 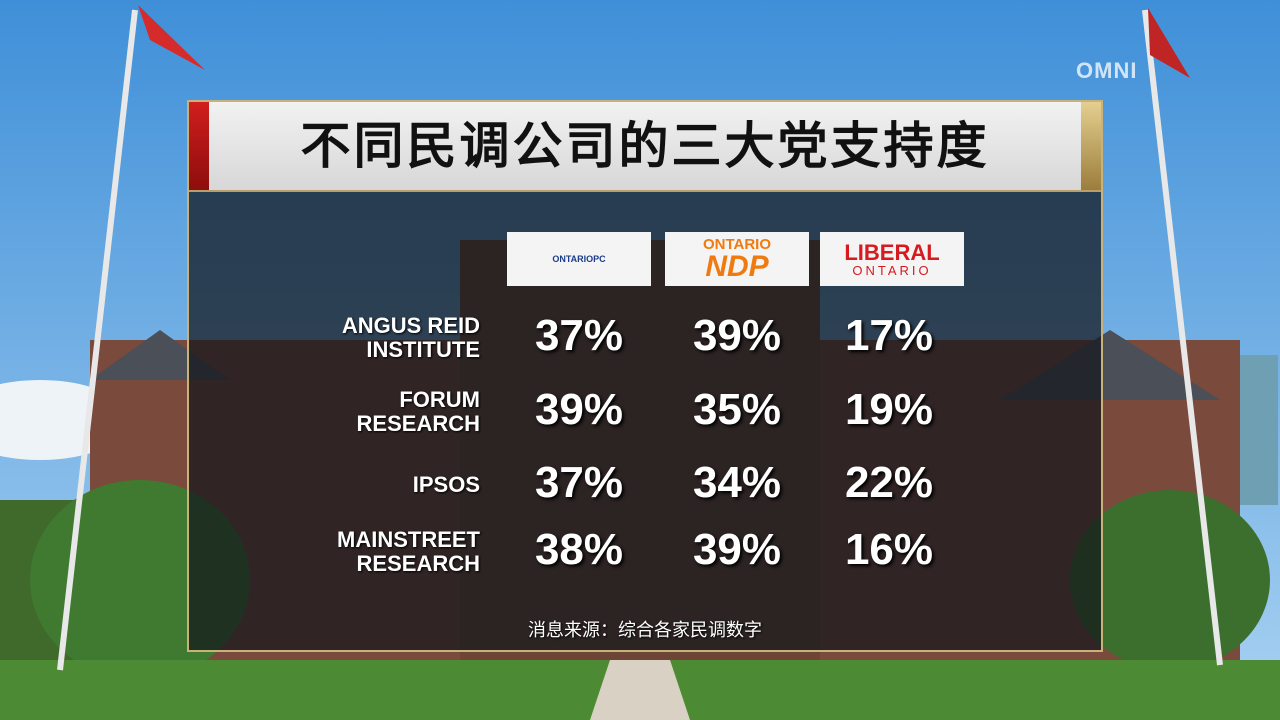 I want to click on pollster-name: ANGUS REID INSTITUTE, so click(x=350, y=338).